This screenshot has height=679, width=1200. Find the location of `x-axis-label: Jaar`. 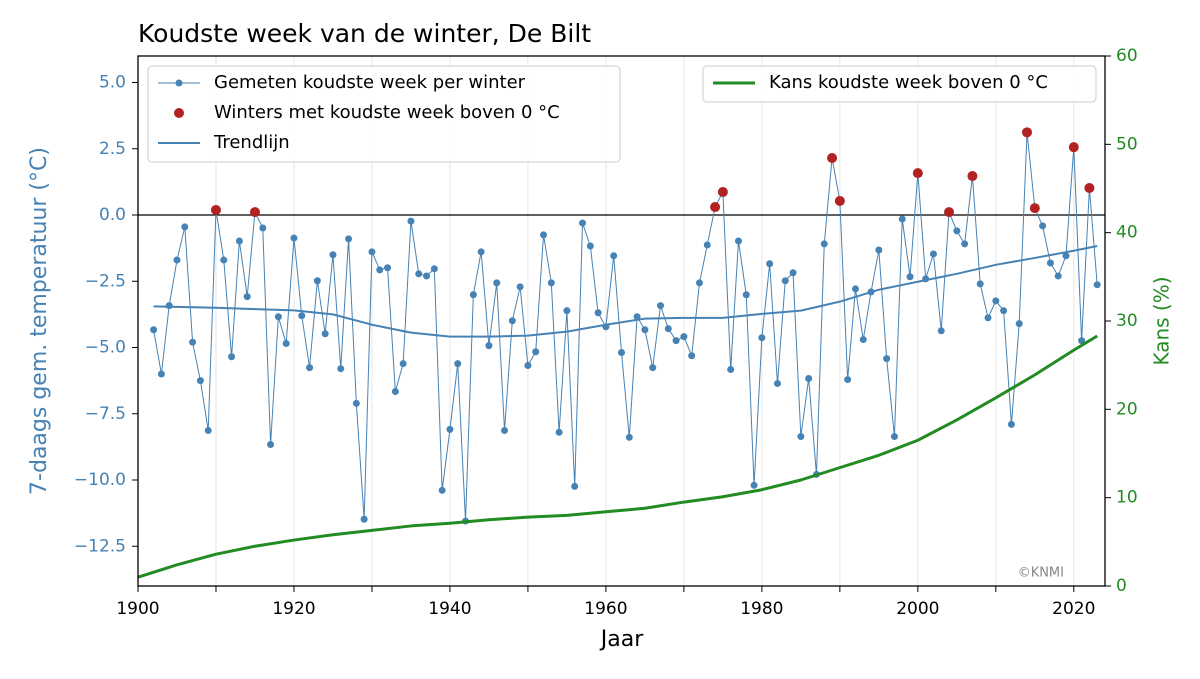

x-axis-label: Jaar is located at coordinates (621, 639).